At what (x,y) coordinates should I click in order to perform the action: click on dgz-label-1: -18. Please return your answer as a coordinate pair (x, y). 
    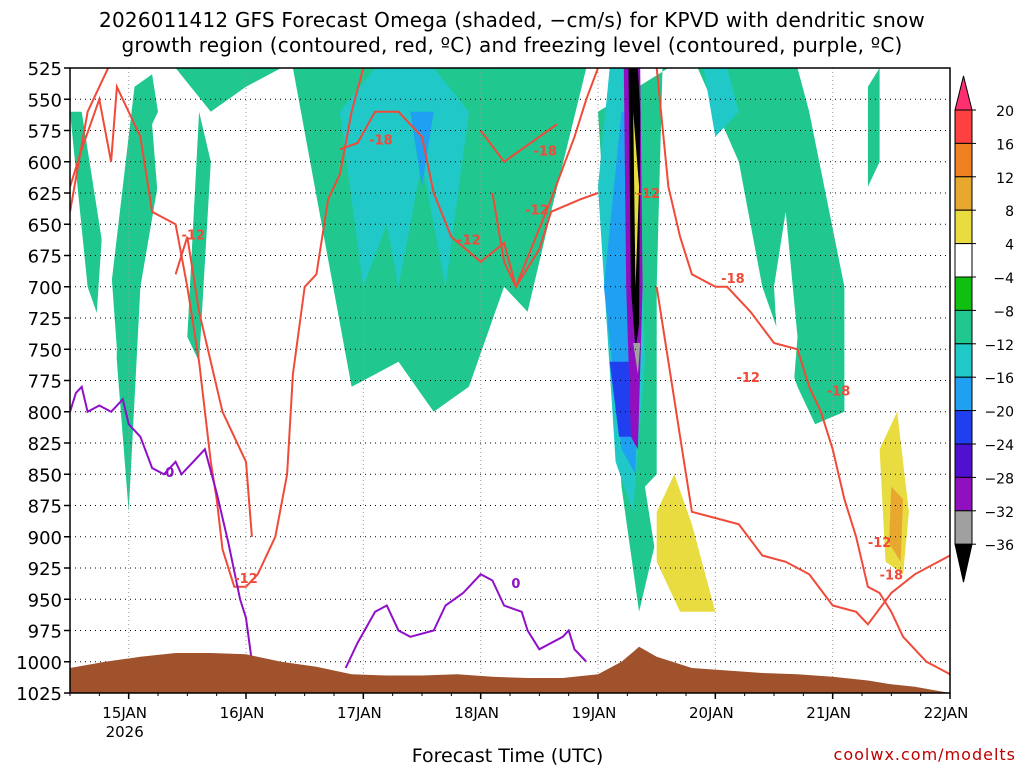
    Looking at the image, I should click on (381, 140).